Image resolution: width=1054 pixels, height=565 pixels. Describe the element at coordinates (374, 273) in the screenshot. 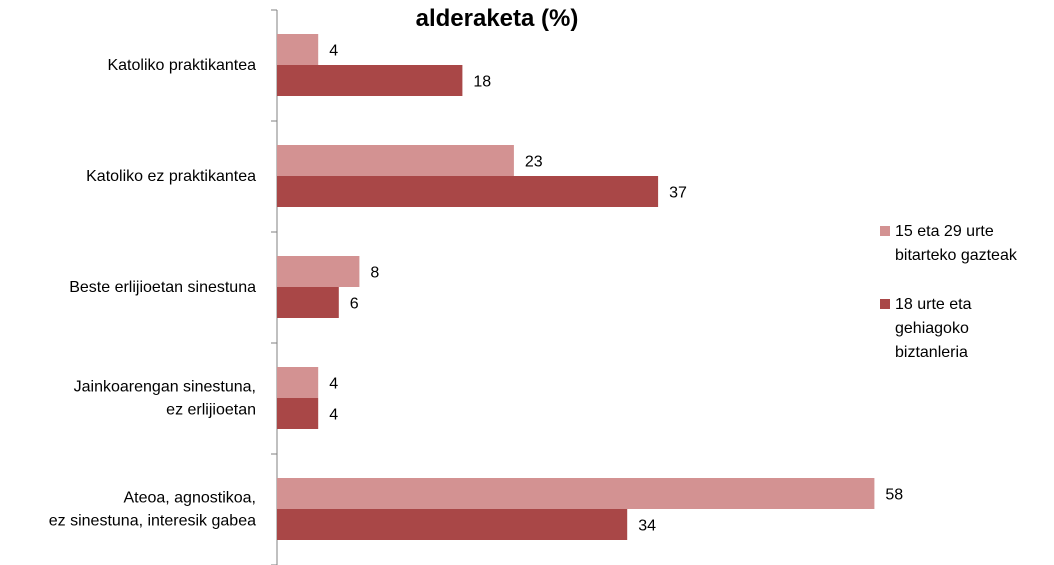

I see `data-label: 8` at that location.